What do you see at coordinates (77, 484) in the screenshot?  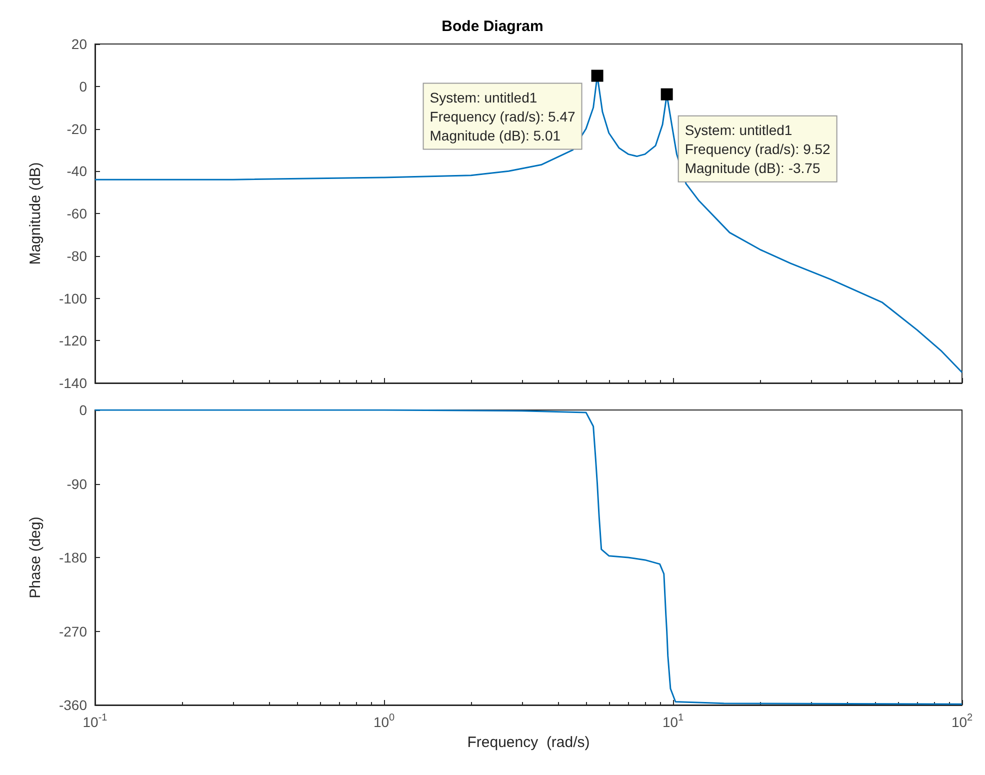 I see `y-tick-label: -90` at bounding box center [77, 484].